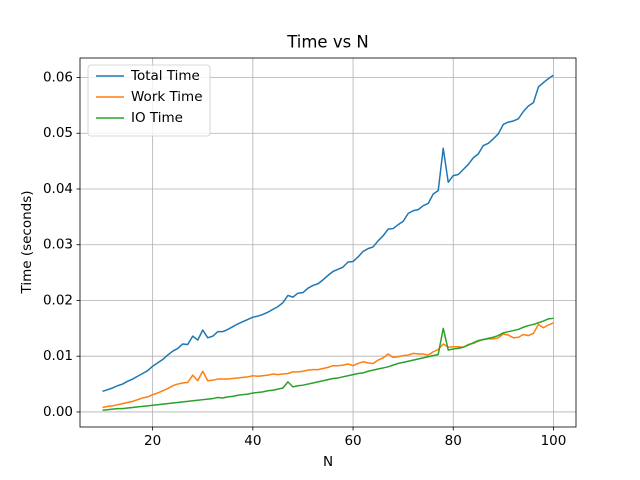 Image resolution: width=640 pixels, height=480 pixels. I want to click on x-tick-label: 20, so click(152, 441).